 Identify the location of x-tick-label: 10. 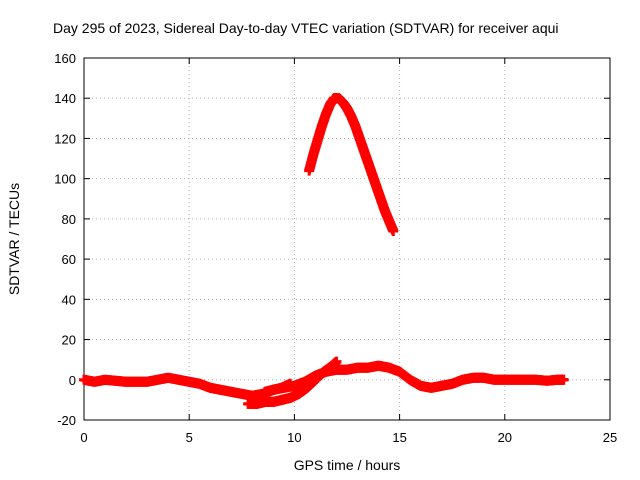
(294, 437).